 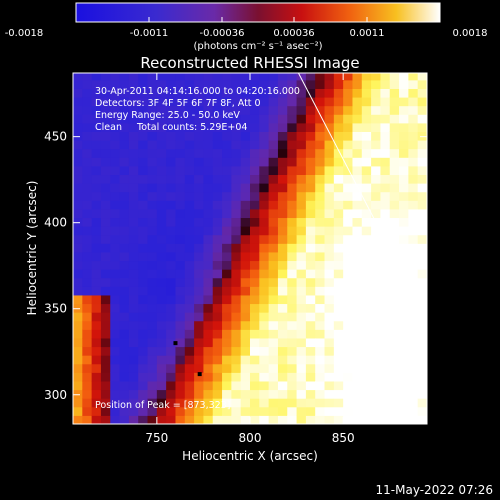 I want to click on peak-position-label: Position of Peak = [873,323], so click(x=162, y=405).